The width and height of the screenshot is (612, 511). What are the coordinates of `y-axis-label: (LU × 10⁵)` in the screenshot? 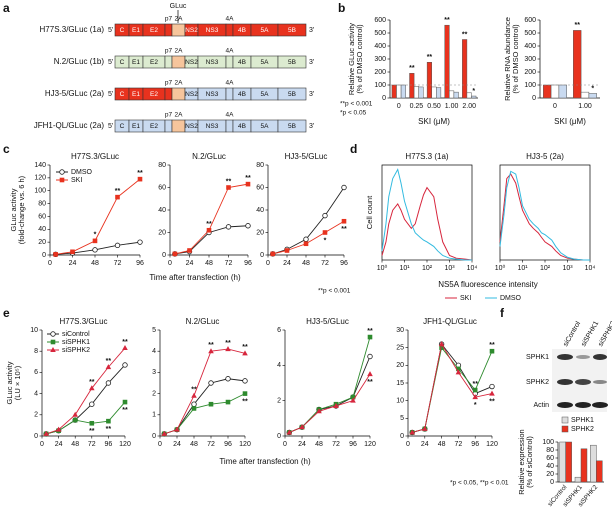 It's located at (17, 382).